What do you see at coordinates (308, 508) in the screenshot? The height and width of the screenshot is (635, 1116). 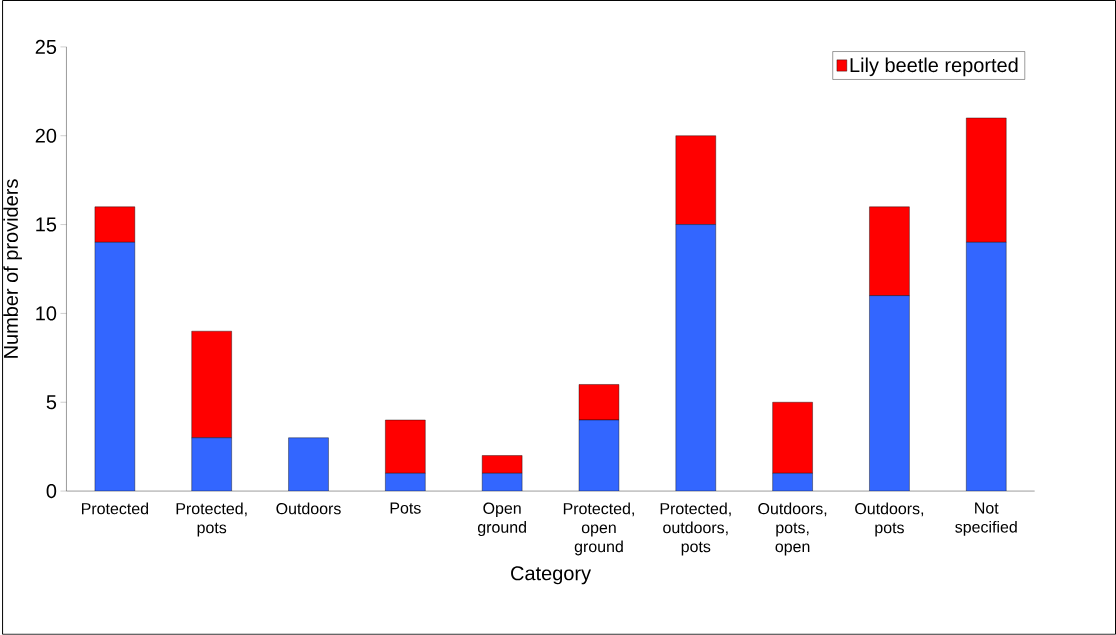 I see `x-tick-label: Outdoors` at bounding box center [308, 508].